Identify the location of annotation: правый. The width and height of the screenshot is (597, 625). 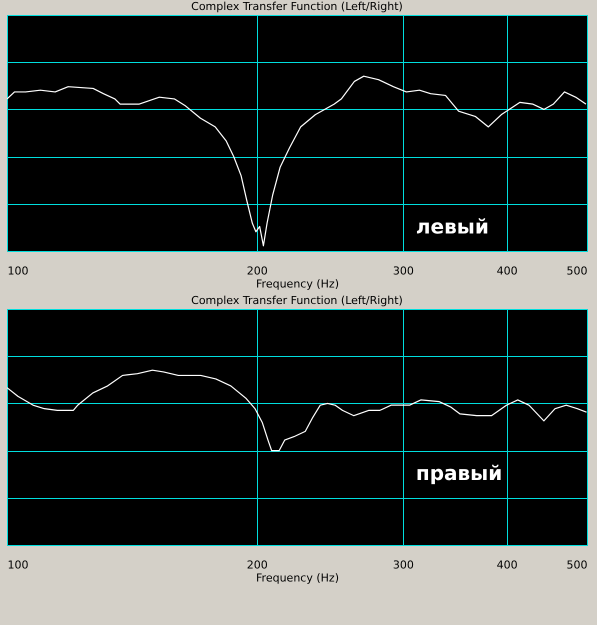
(459, 473).